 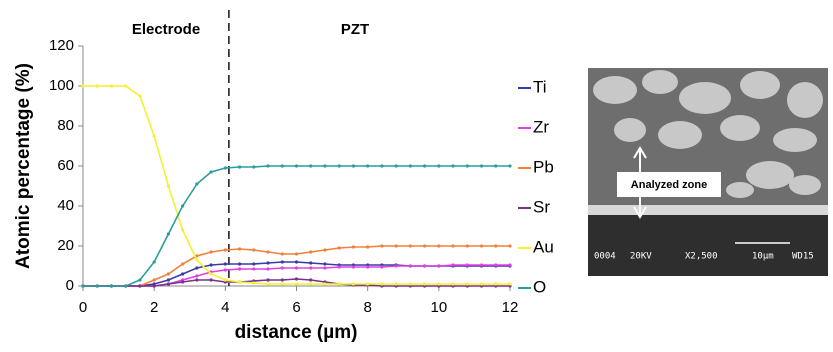 I want to click on substrate, so click(x=708, y=245).